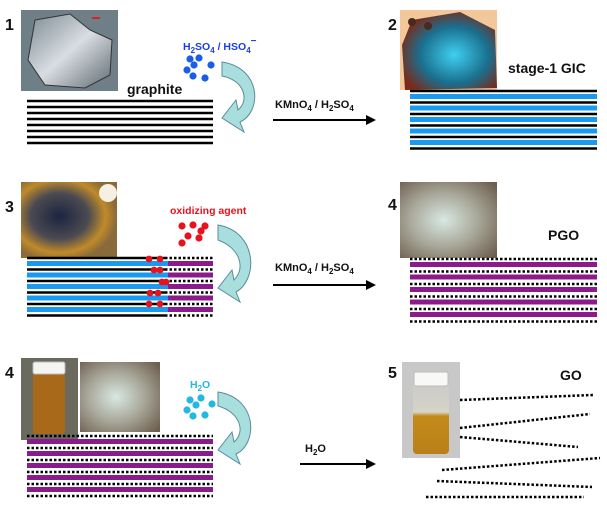 Image resolution: width=607 pixels, height=510 pixels. I want to click on panel-number: 2, so click(392, 25).